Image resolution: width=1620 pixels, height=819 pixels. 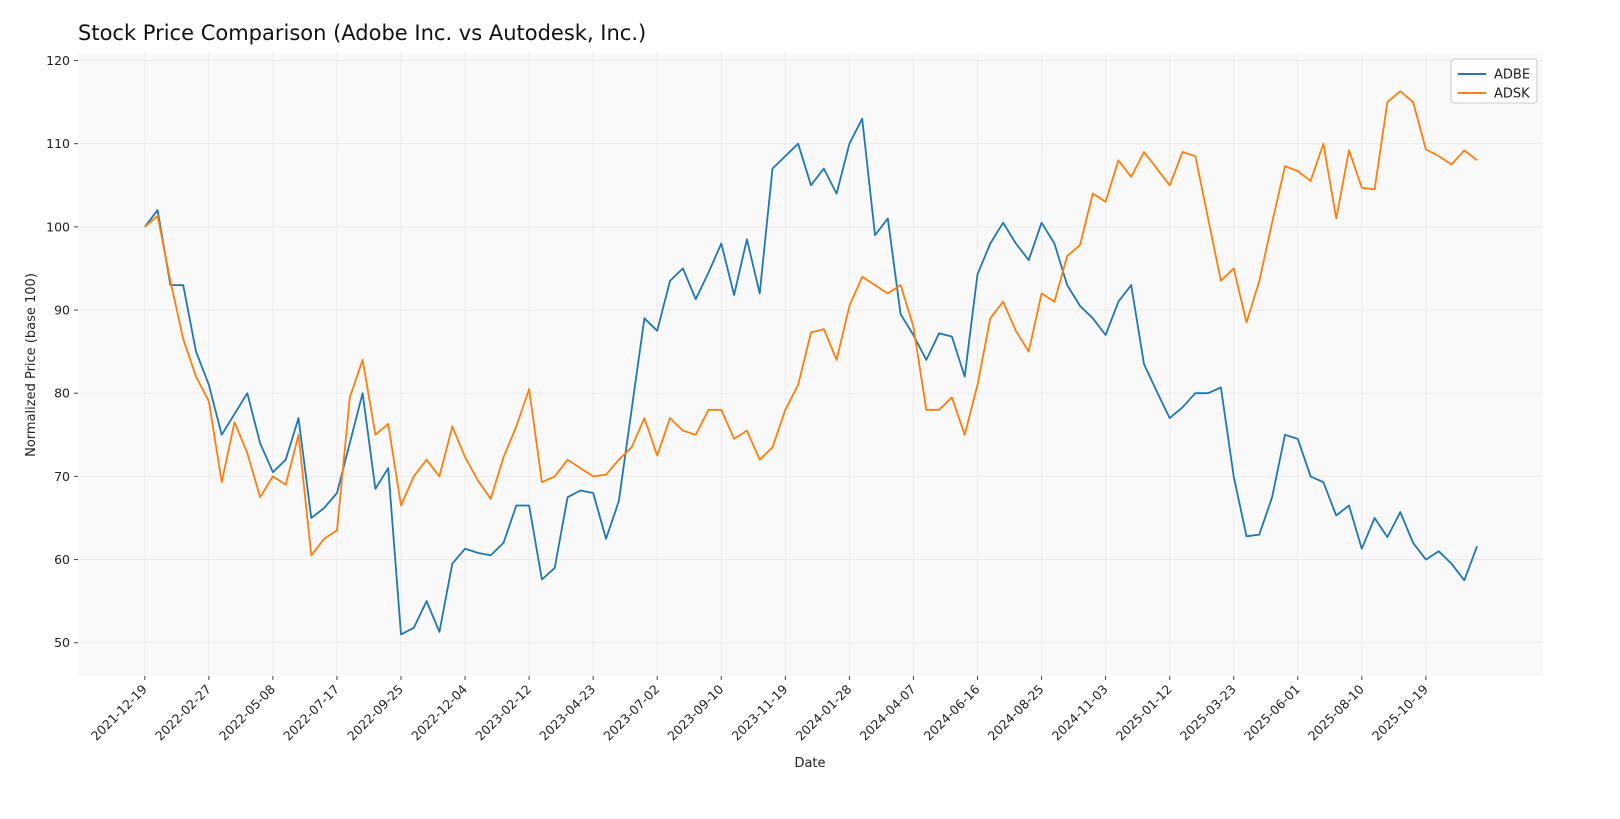 What do you see at coordinates (439, 712) in the screenshot?
I see `x-tick-label: 2022-12-04` at bounding box center [439, 712].